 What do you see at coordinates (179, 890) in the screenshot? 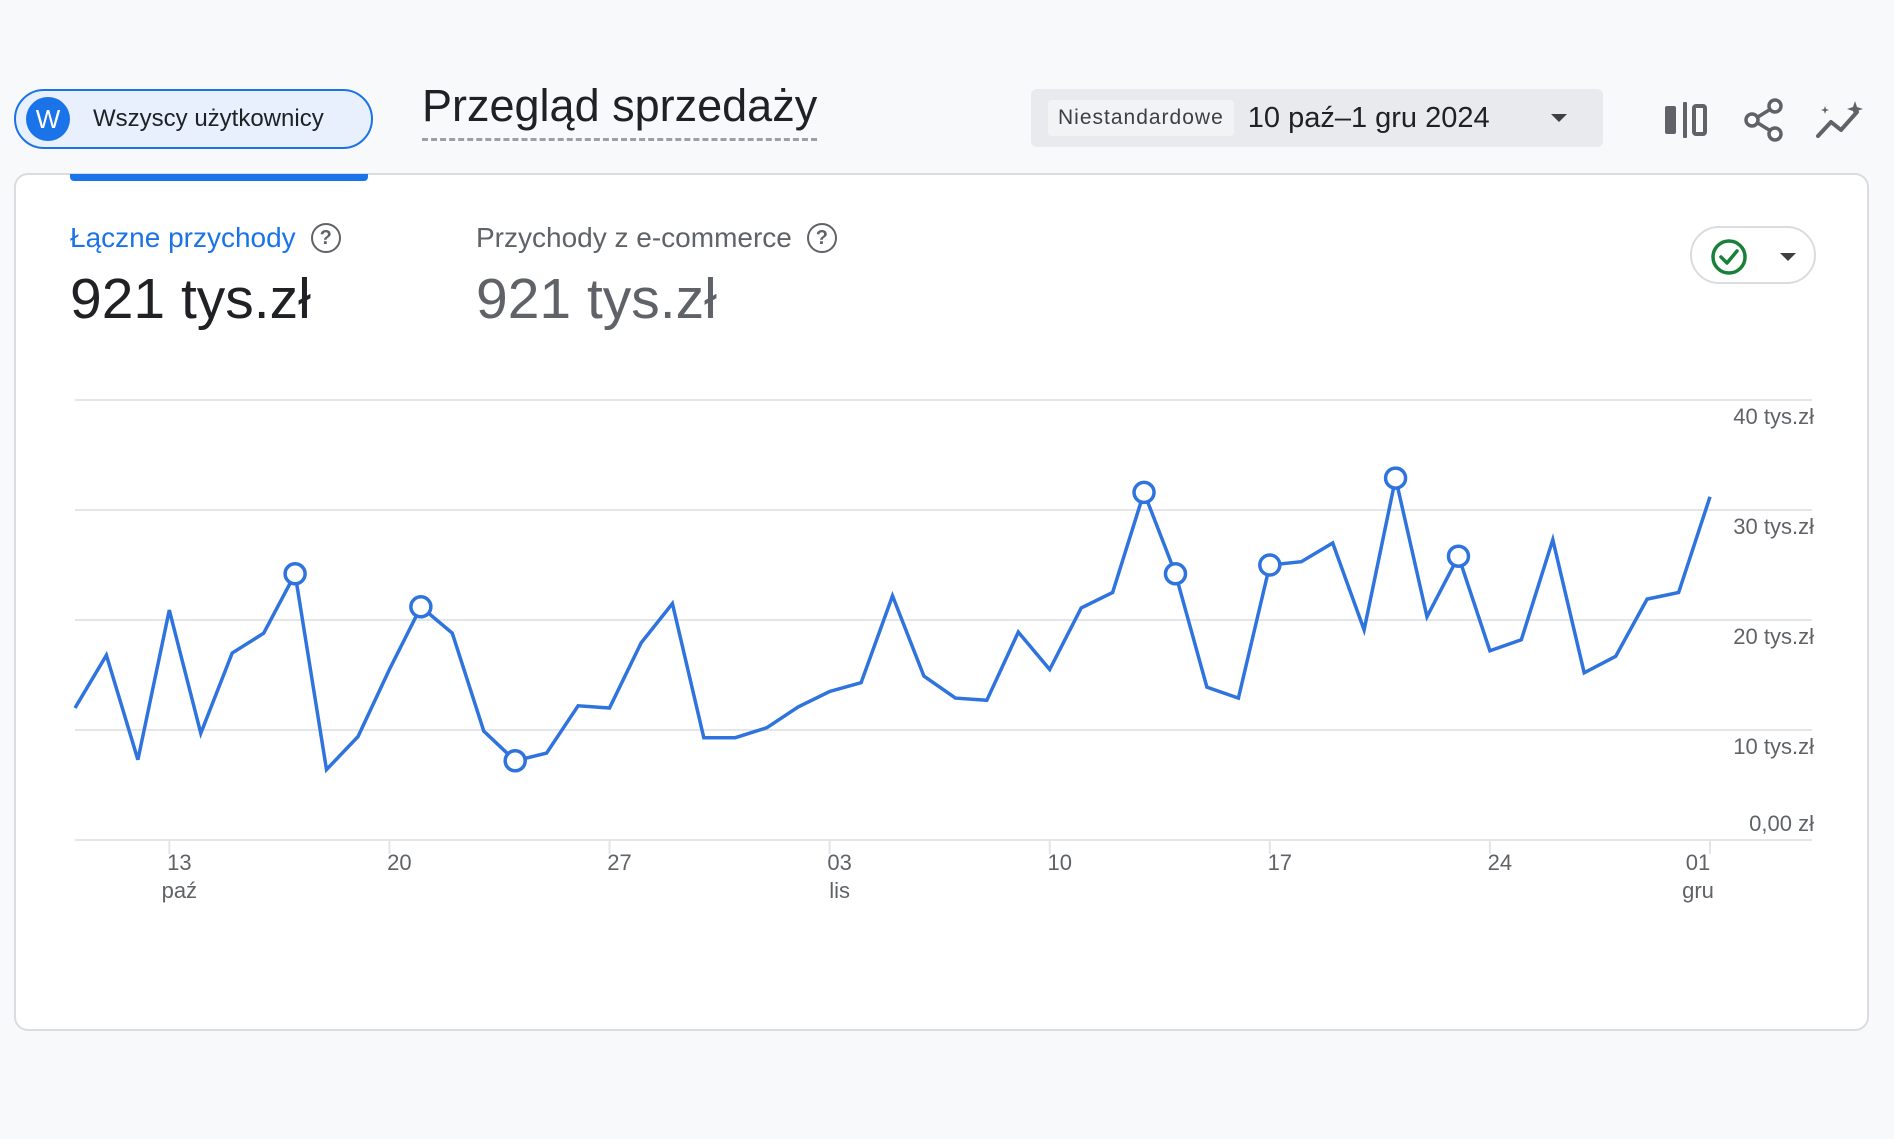
I see `x-tick-month-label: paź` at bounding box center [179, 890].